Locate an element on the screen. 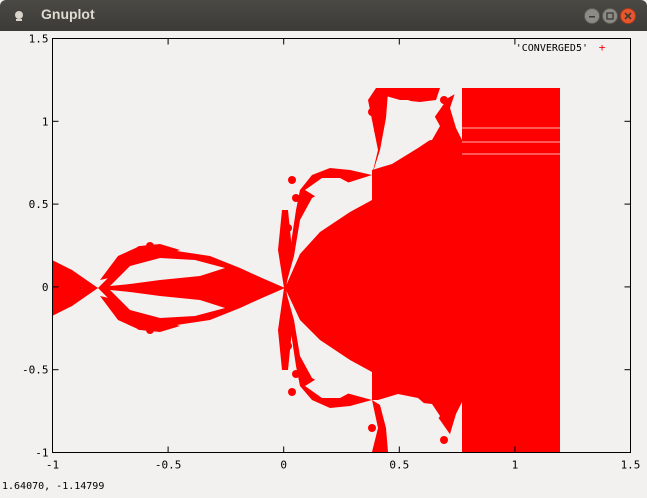 The height and width of the screenshot is (498, 647). x-tick-label: 0.5 is located at coordinates (399, 465).